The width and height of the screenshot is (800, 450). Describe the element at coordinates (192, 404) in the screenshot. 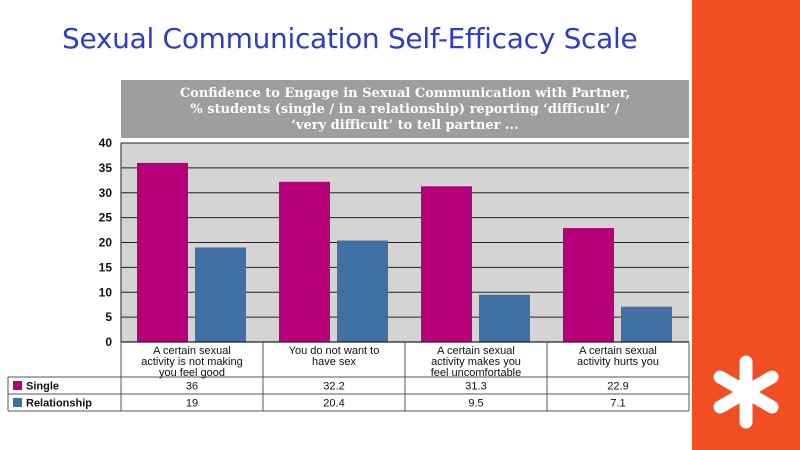

I see `data-label-relationship: 19` at that location.